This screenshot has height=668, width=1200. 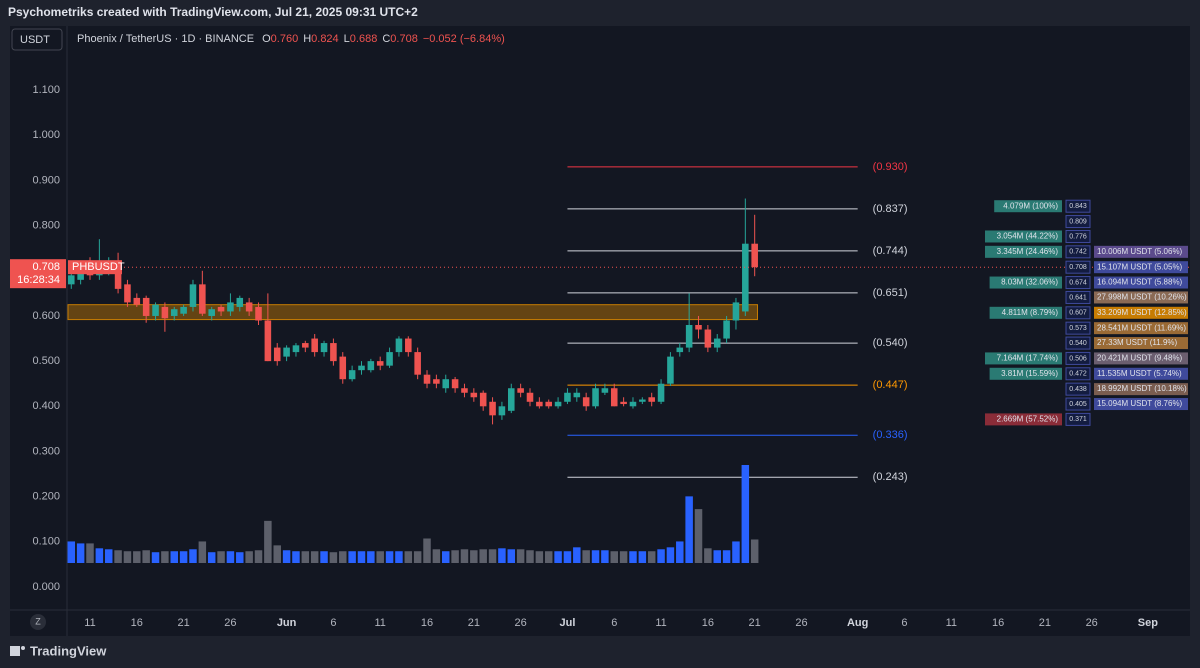 I want to click on currency-button, so click(x=37, y=39).